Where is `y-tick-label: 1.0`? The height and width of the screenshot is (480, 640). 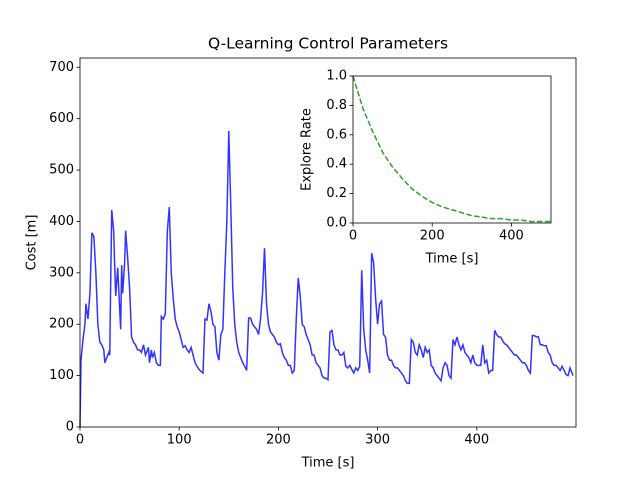 y-tick-label: 1.0 is located at coordinates (336, 76).